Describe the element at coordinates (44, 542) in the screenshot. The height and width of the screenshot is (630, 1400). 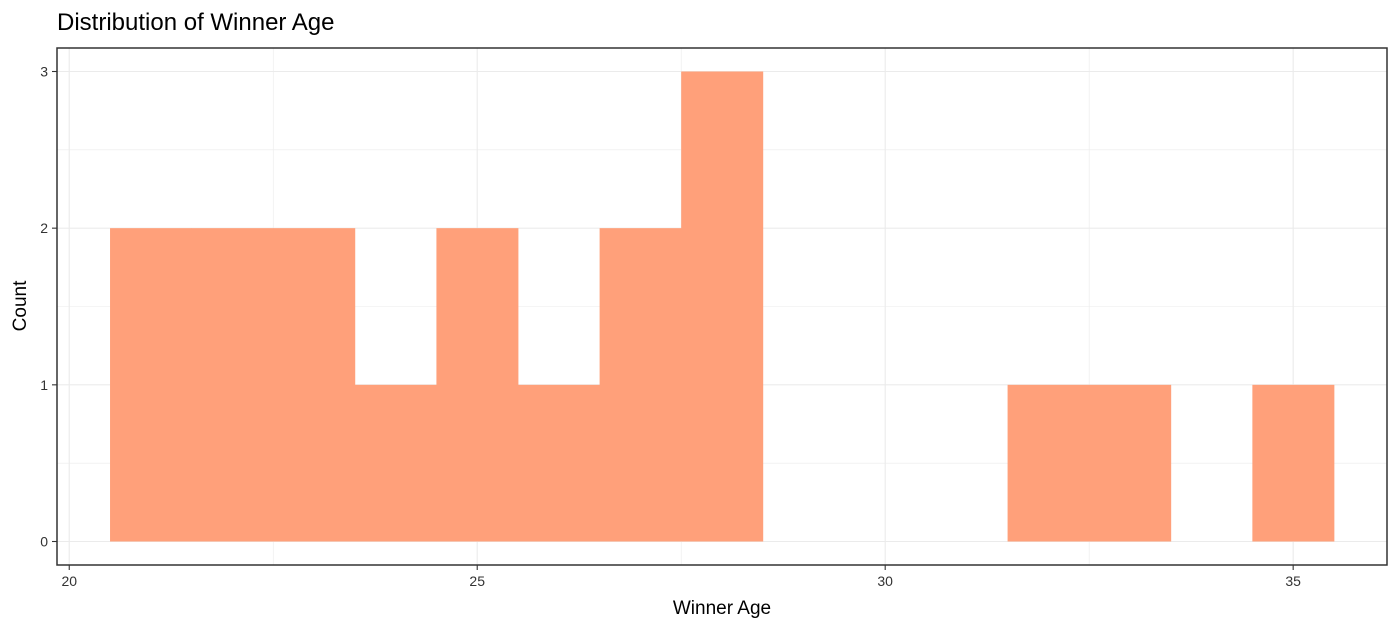
I see `y-tick-label: 0` at that location.